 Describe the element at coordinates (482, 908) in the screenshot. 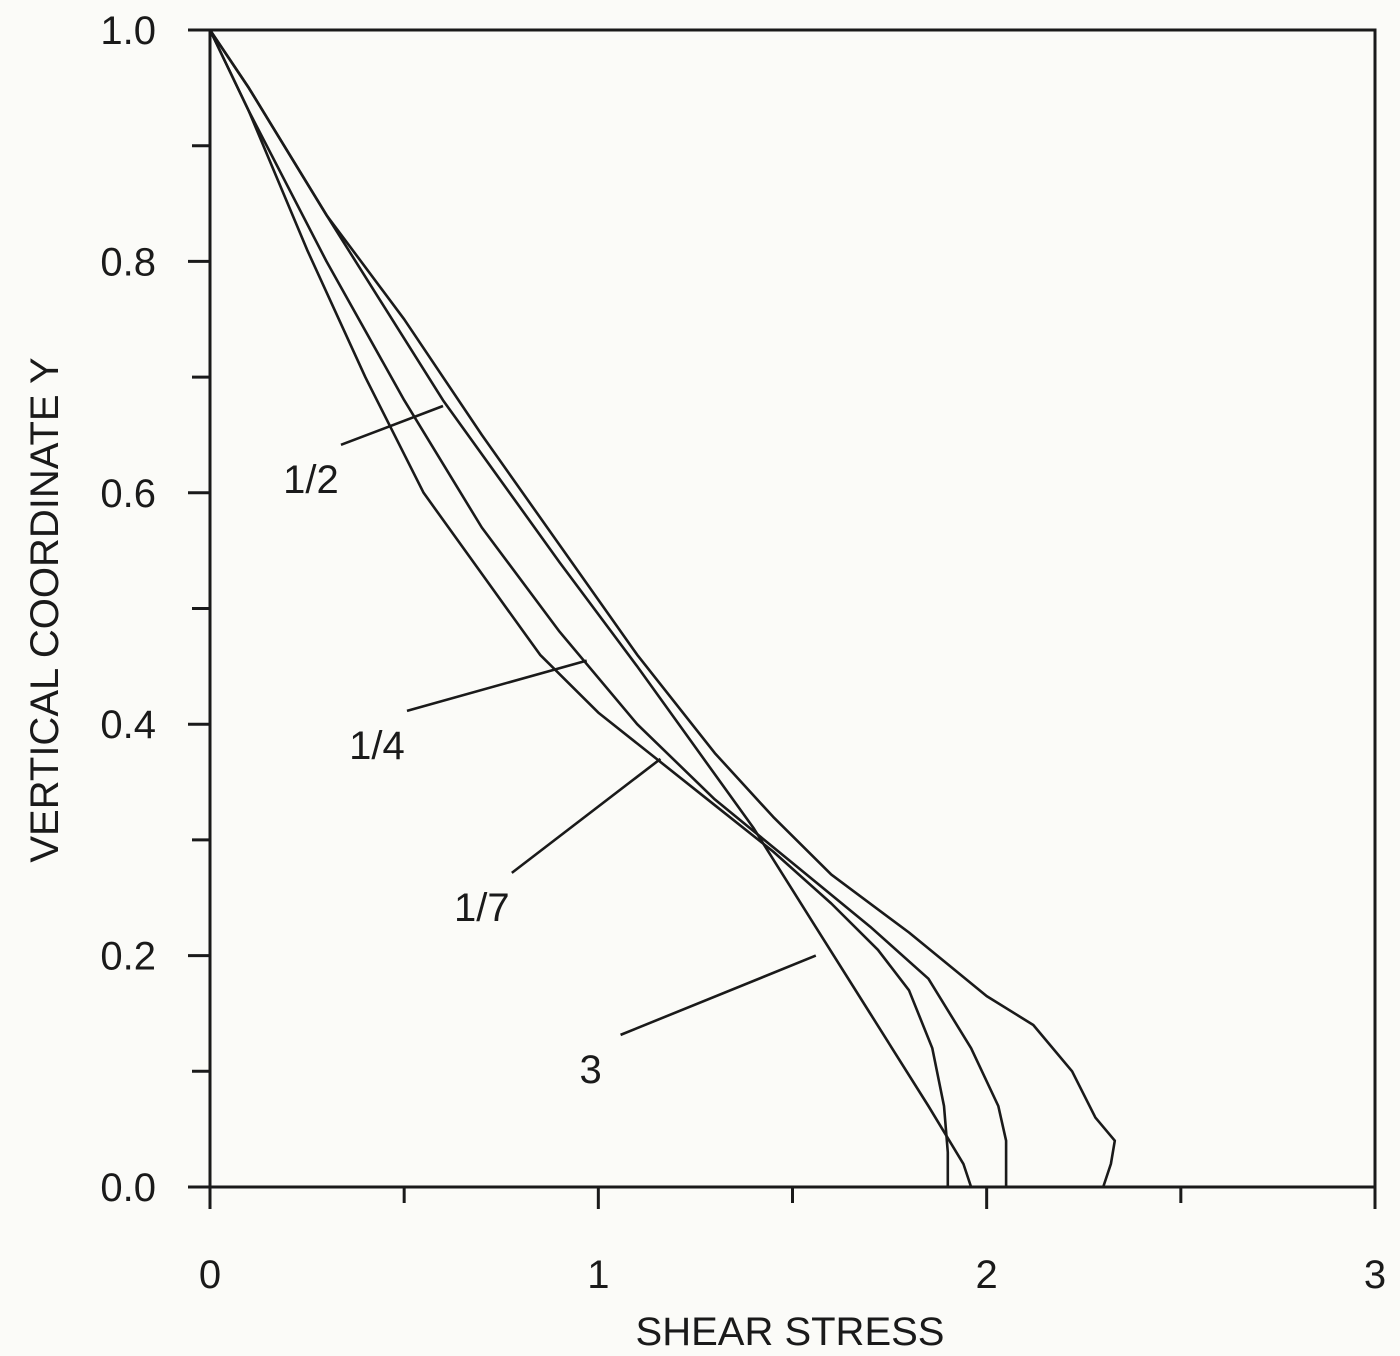

I see `series-label-2: 1/7` at that location.